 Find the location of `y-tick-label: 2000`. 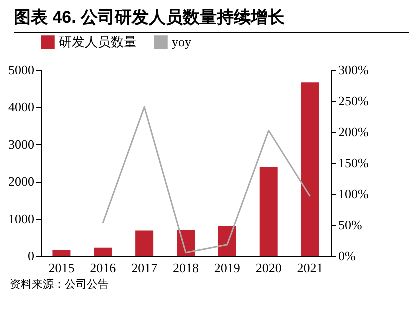

y-tick-label: 2000 is located at coordinates (21, 182).